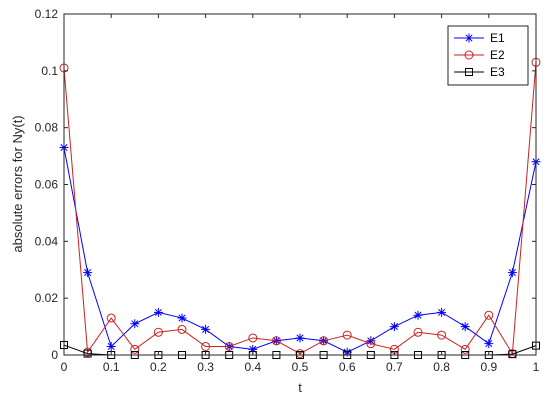 The height and width of the screenshot is (402, 550). I want to click on y-tick-label: 0.1, so click(49, 71).